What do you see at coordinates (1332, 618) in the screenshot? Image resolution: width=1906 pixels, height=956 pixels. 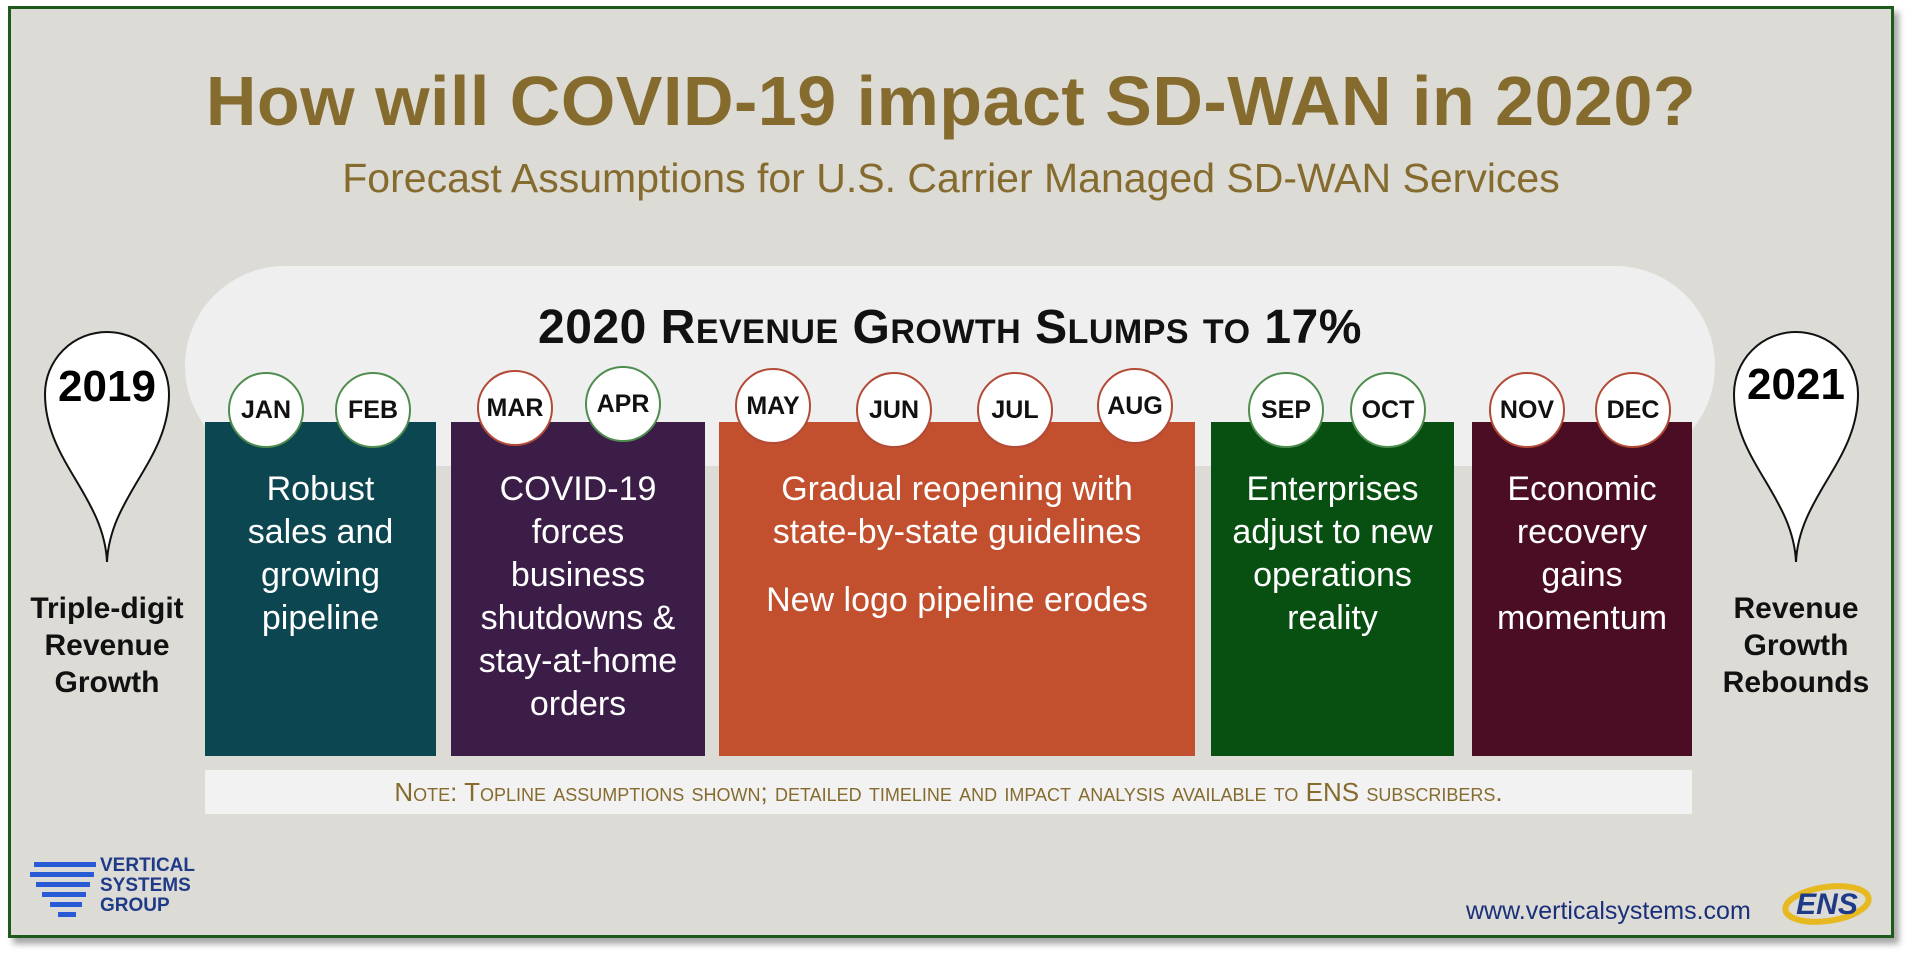 I see `phase-line: reality` at bounding box center [1332, 618].